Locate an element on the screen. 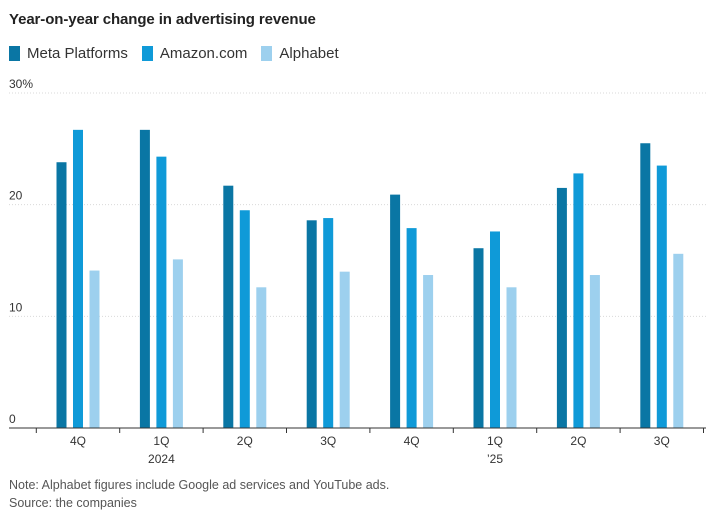  y-tick-label: 20 is located at coordinates (16, 196).